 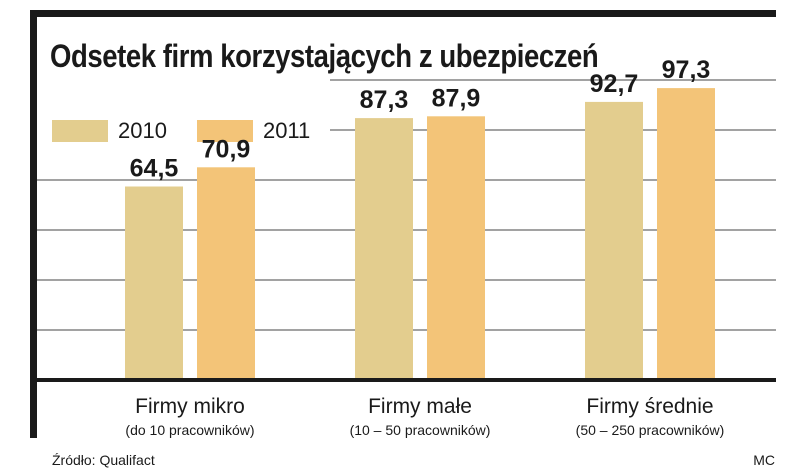 I want to click on legend-label-2010: 2010, so click(x=142, y=130).